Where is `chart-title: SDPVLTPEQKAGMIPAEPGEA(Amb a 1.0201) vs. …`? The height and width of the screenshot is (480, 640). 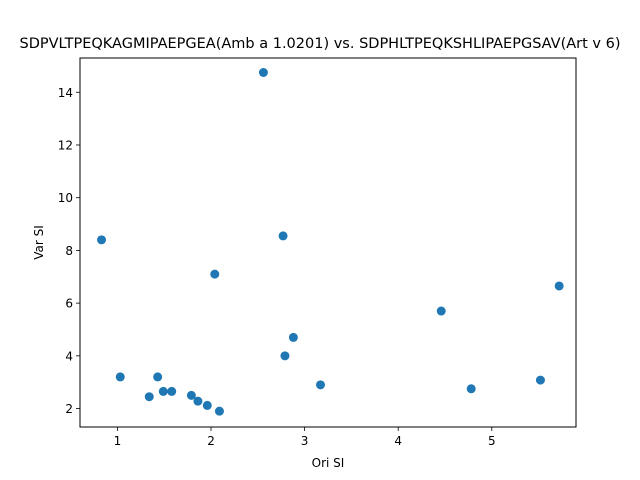
chart-title: SDPVLTPEQKAGMIPAEPGEA(Amb a 1.0201) vs. … is located at coordinates (320, 44).